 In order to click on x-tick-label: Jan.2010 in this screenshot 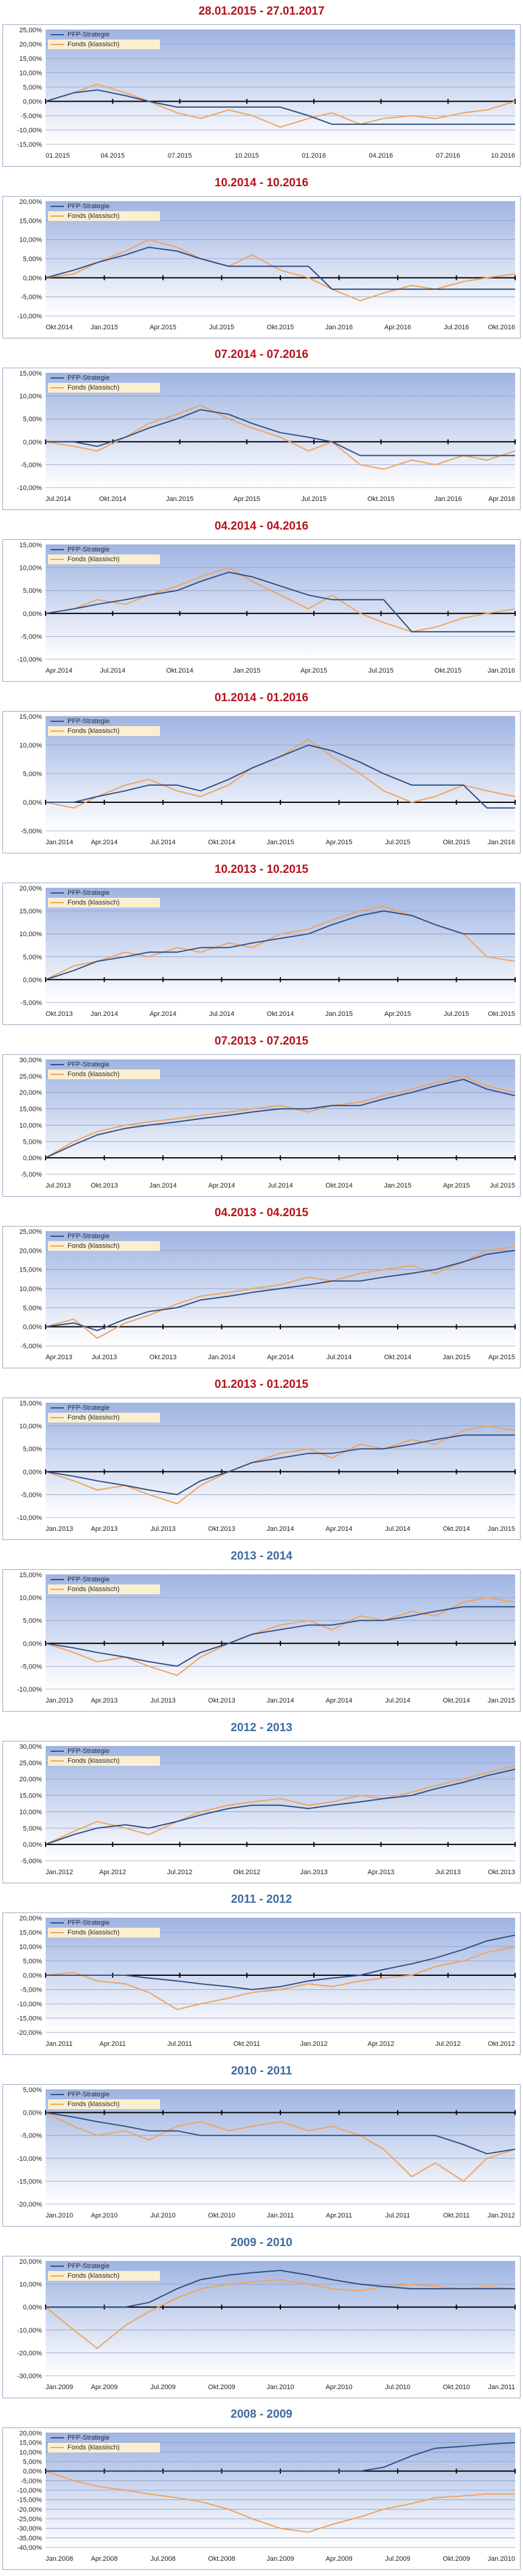, I will do `click(60, 2215)`.